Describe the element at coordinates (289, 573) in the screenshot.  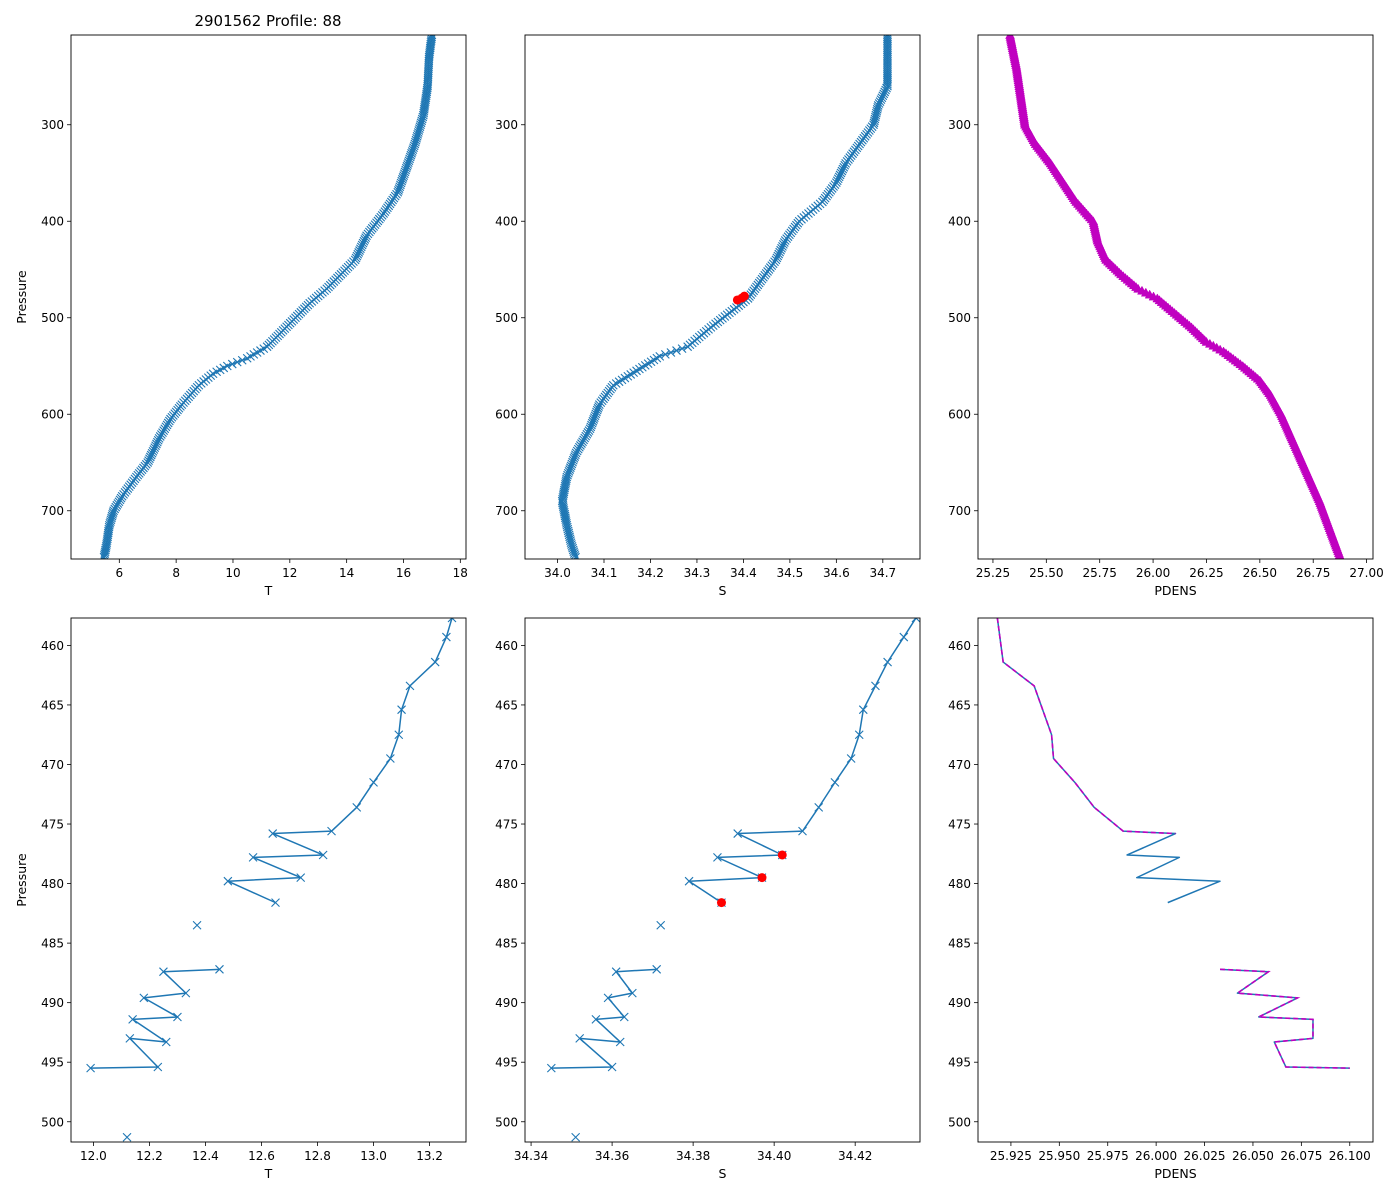
I see `x-tick-label: 12` at that location.